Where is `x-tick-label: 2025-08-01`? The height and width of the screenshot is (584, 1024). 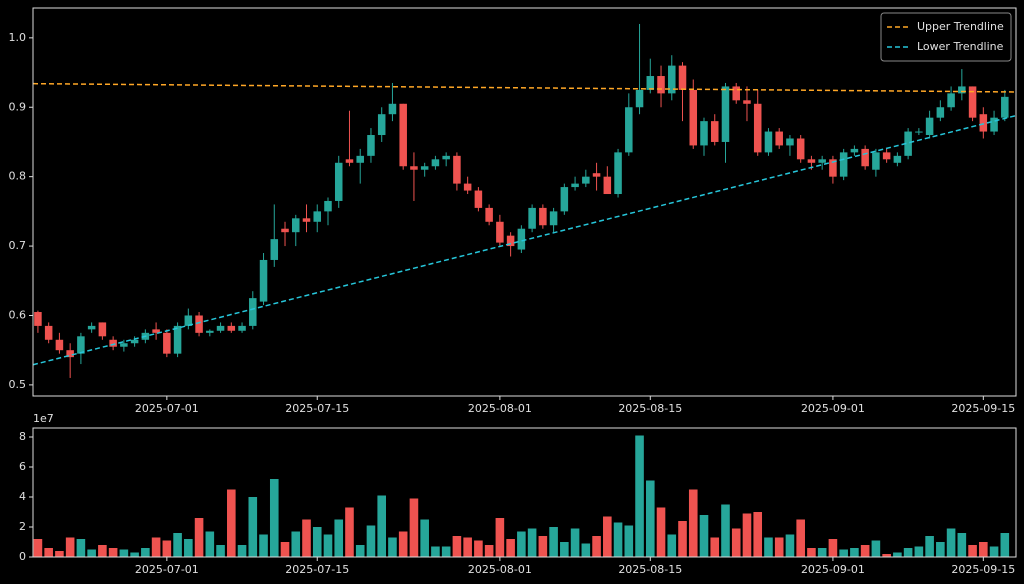 x-tick-label: 2025-08-01 is located at coordinates (500, 408).